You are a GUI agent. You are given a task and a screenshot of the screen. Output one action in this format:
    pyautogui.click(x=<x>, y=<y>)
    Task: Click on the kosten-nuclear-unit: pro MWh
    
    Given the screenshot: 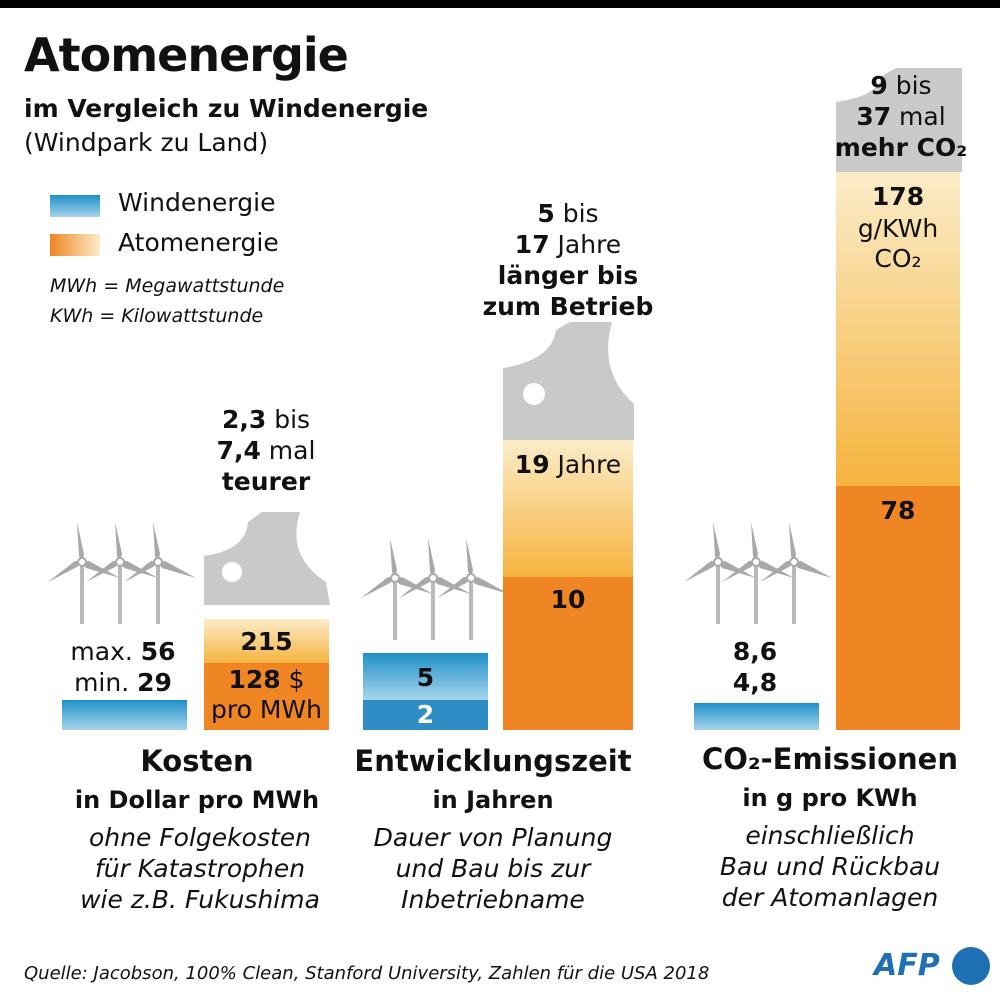 What is the action you would take?
    pyautogui.click(x=266, y=709)
    